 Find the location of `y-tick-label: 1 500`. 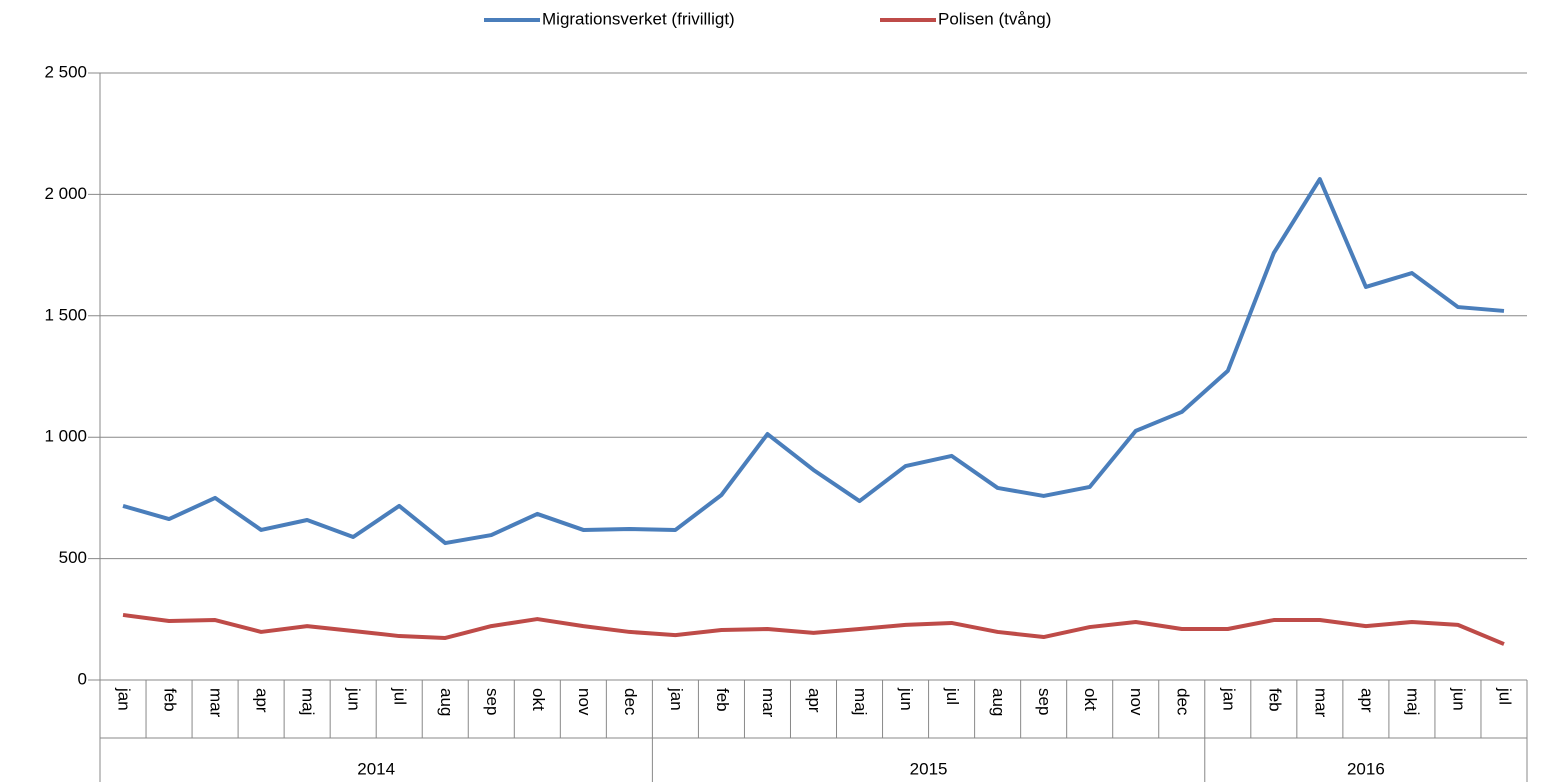

y-tick-label: 1 500 is located at coordinates (65, 314).